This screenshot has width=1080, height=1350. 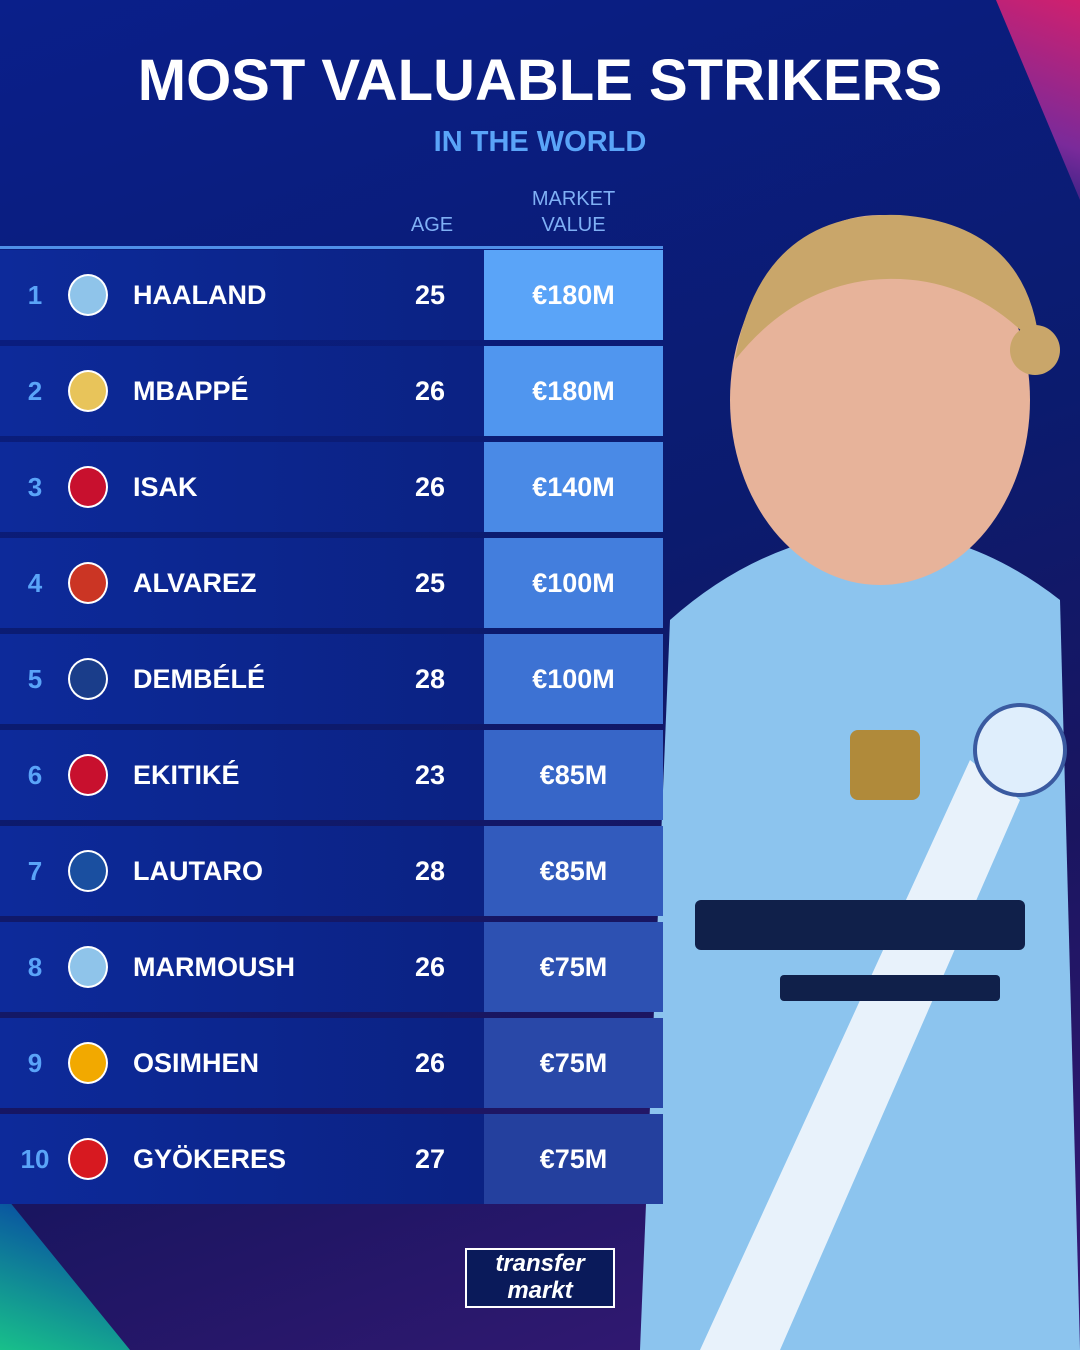 I want to click on table-row: 8 MARMOUSH 26 €75M, so click(x=331, y=967).